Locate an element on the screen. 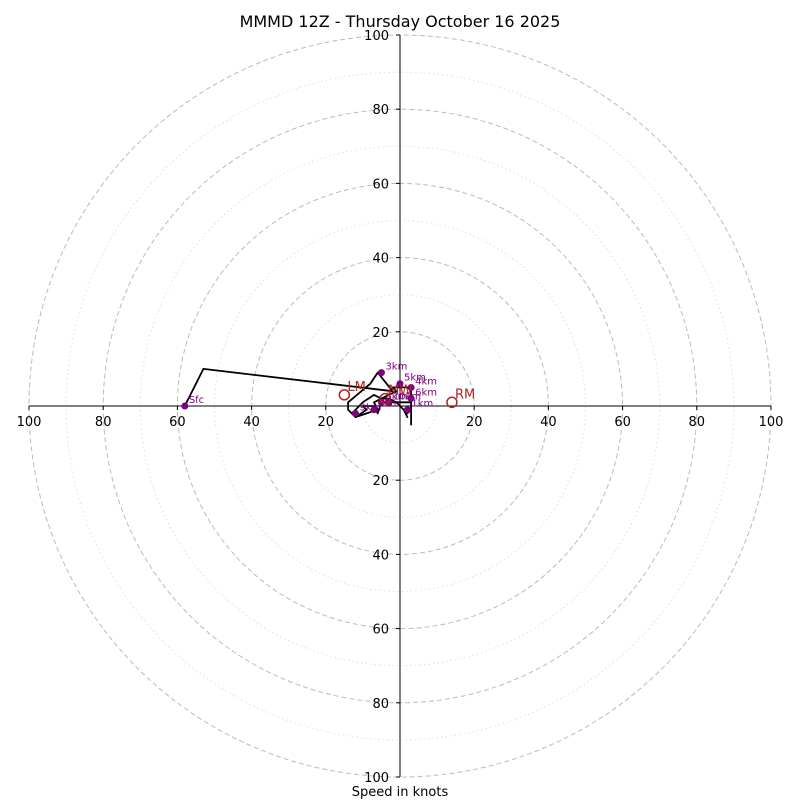 The height and width of the screenshot is (800, 800). height-marker-9km is located at coordinates (355, 413).